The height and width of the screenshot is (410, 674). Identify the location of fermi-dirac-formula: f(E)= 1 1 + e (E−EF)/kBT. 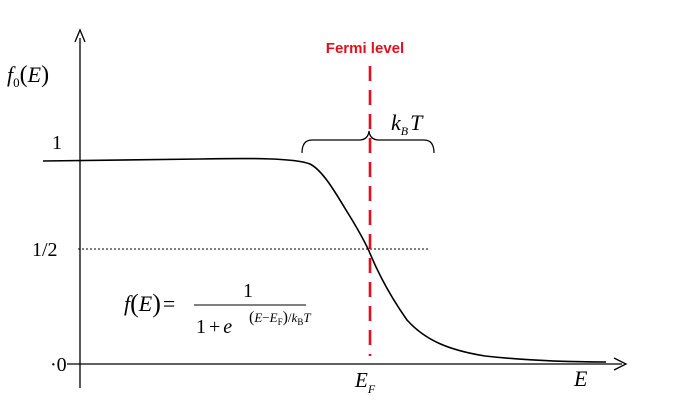
(217, 309).